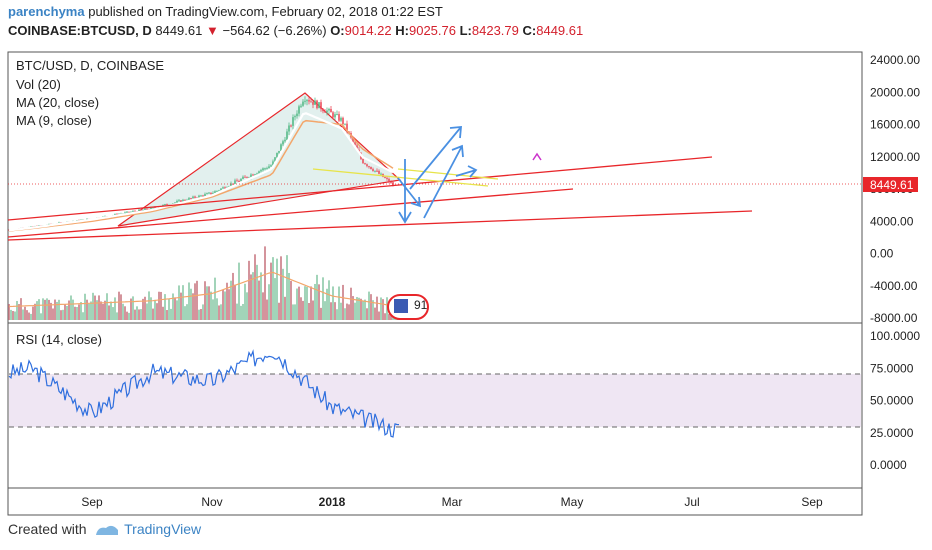  Describe the element at coordinates (572, 502) in the screenshot. I see `time-tick-4: May` at that location.